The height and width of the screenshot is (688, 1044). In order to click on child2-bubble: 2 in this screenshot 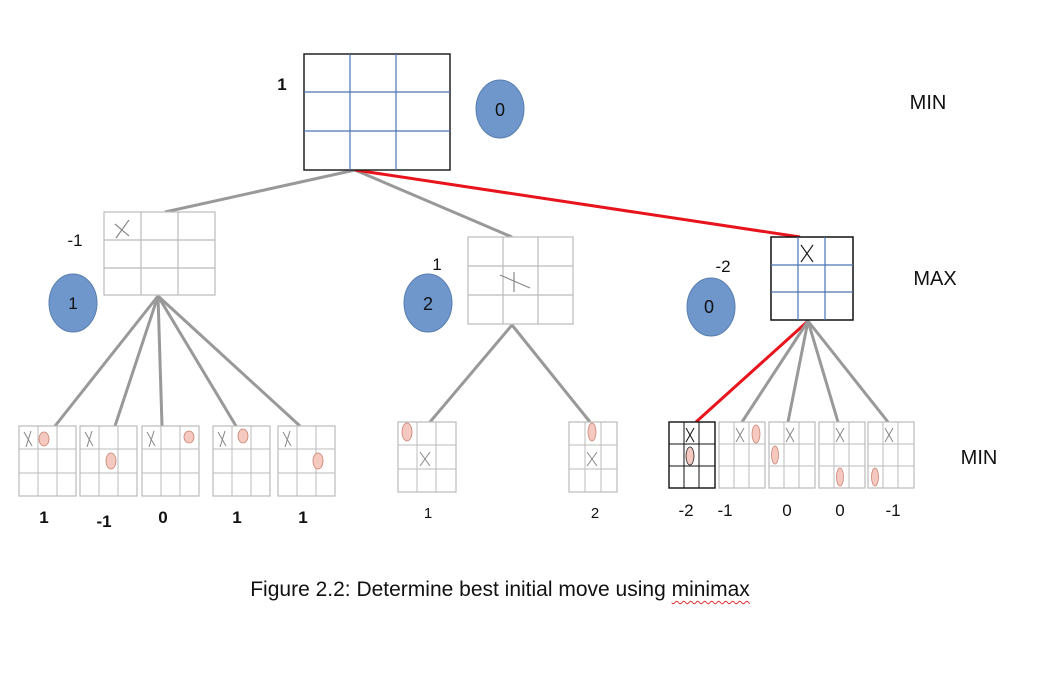, I will do `click(428, 303)`.